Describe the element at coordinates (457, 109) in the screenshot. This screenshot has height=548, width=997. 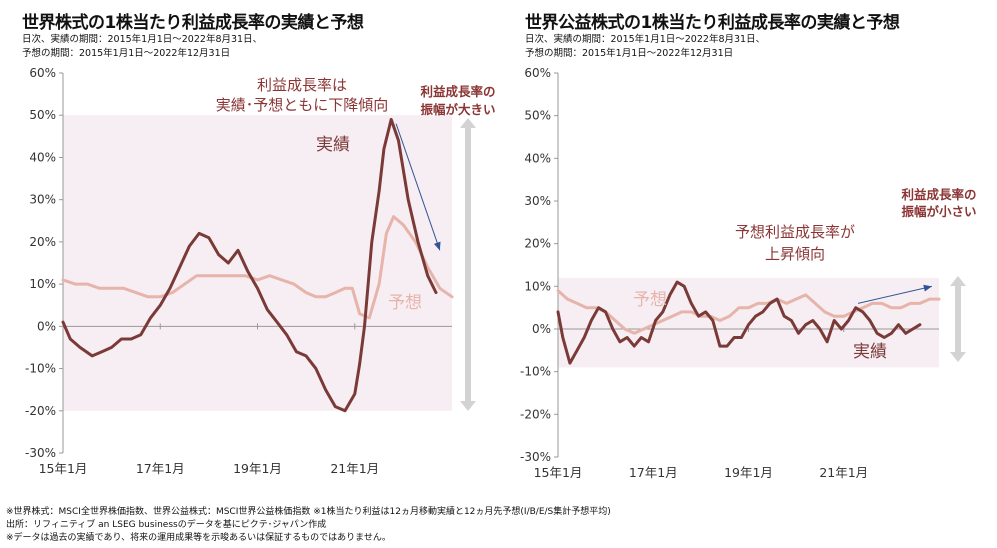
I see `annotation-side-line2: 振幅が大きい` at that location.